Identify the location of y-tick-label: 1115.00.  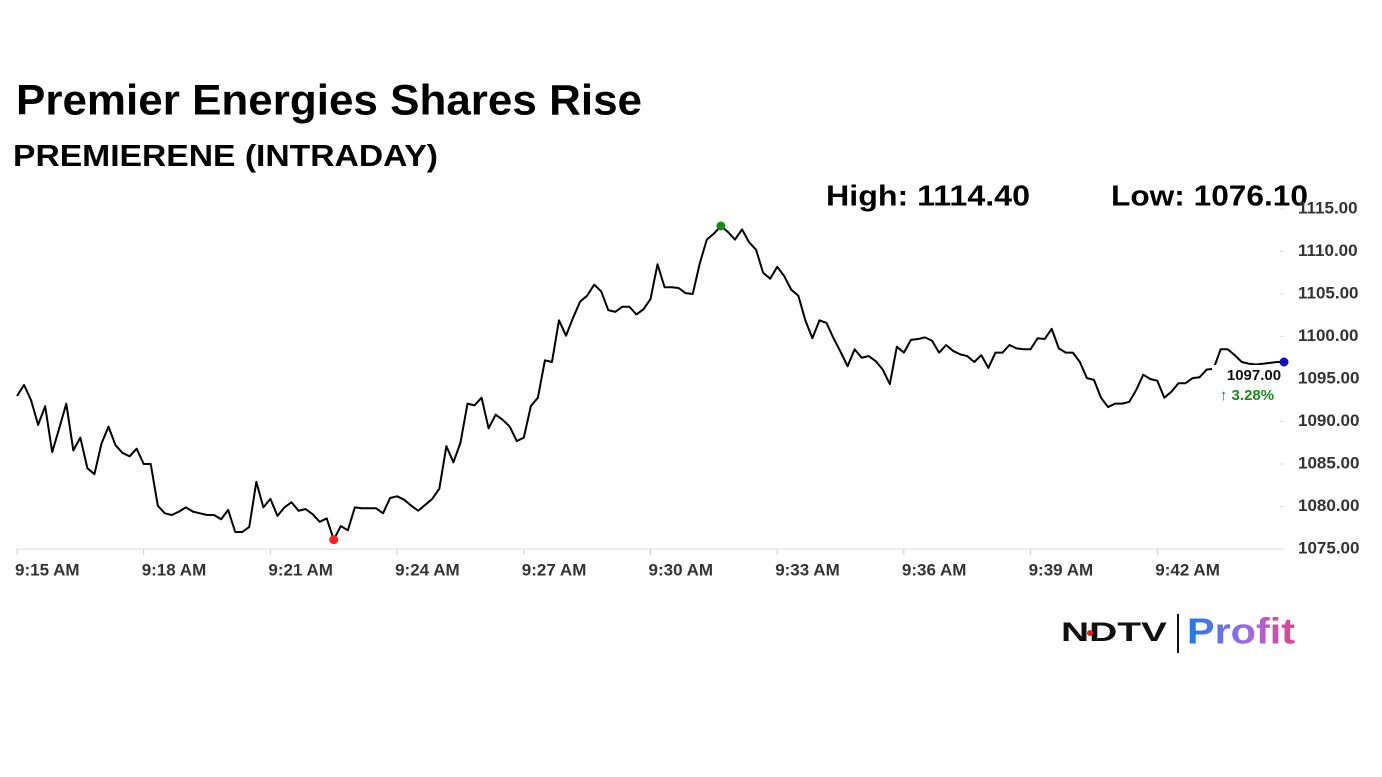
(1328, 207).